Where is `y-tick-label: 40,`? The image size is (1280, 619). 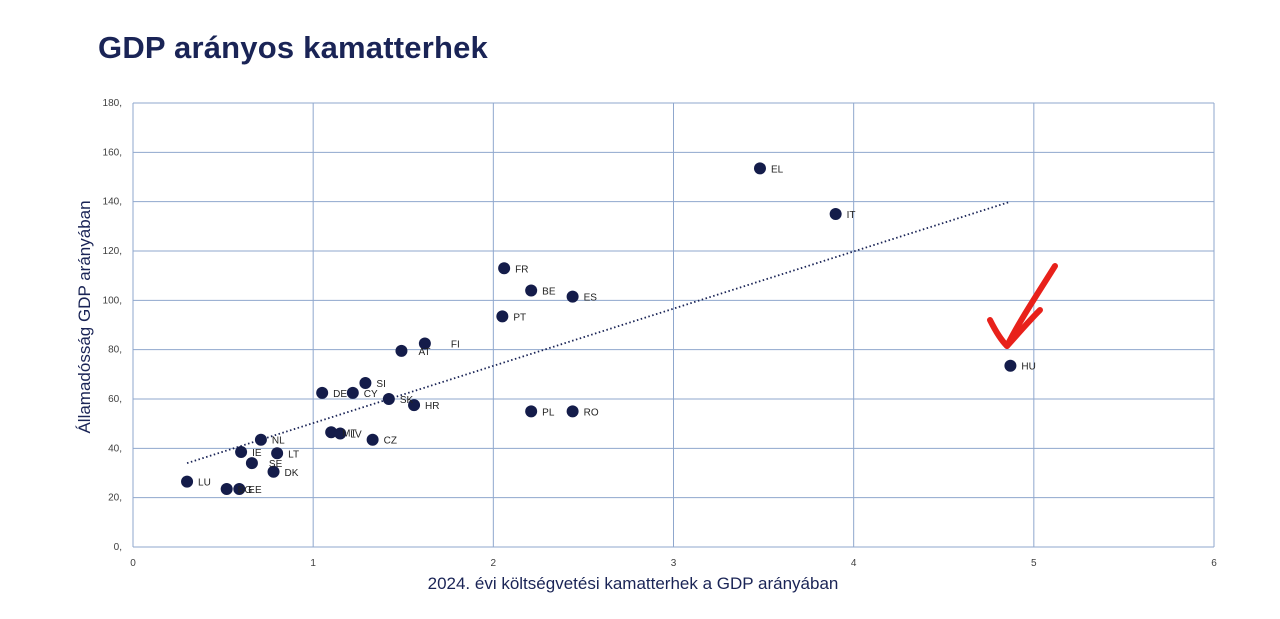
y-tick-label: 40, is located at coordinates (115, 448).